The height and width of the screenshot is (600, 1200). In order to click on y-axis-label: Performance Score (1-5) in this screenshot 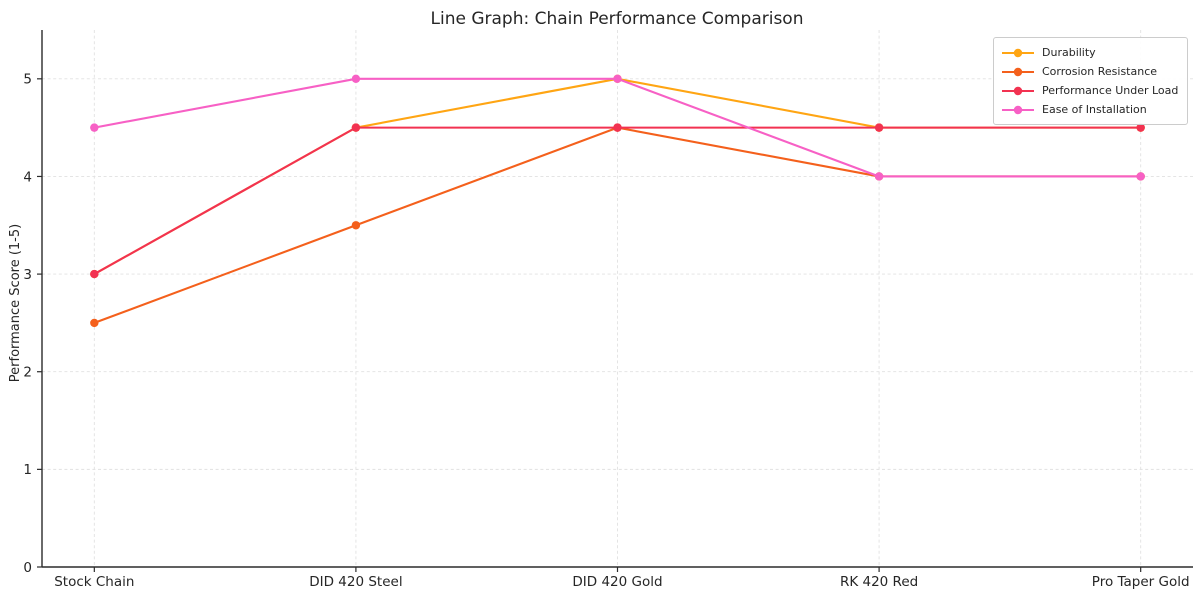, I will do `click(15, 303)`.